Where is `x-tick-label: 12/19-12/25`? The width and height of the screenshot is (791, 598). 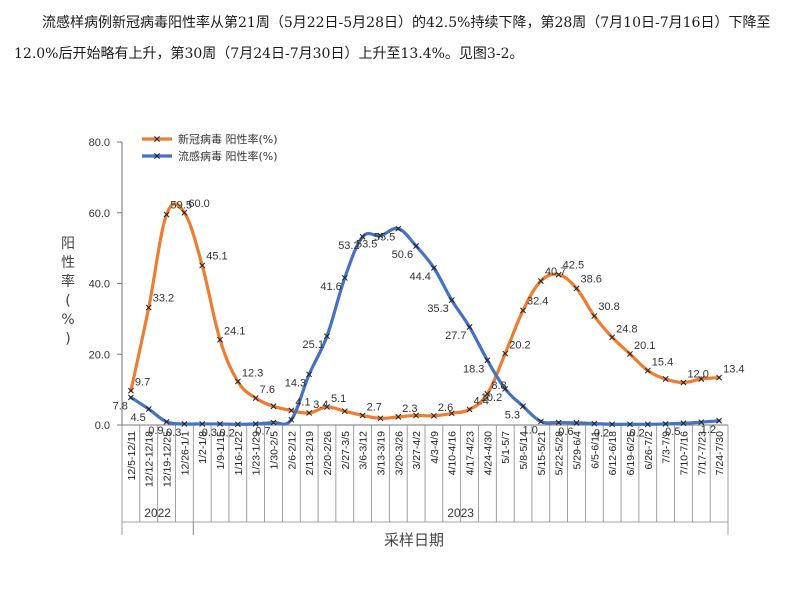
x-tick-label: 12/19-12/25 is located at coordinates (168, 459).